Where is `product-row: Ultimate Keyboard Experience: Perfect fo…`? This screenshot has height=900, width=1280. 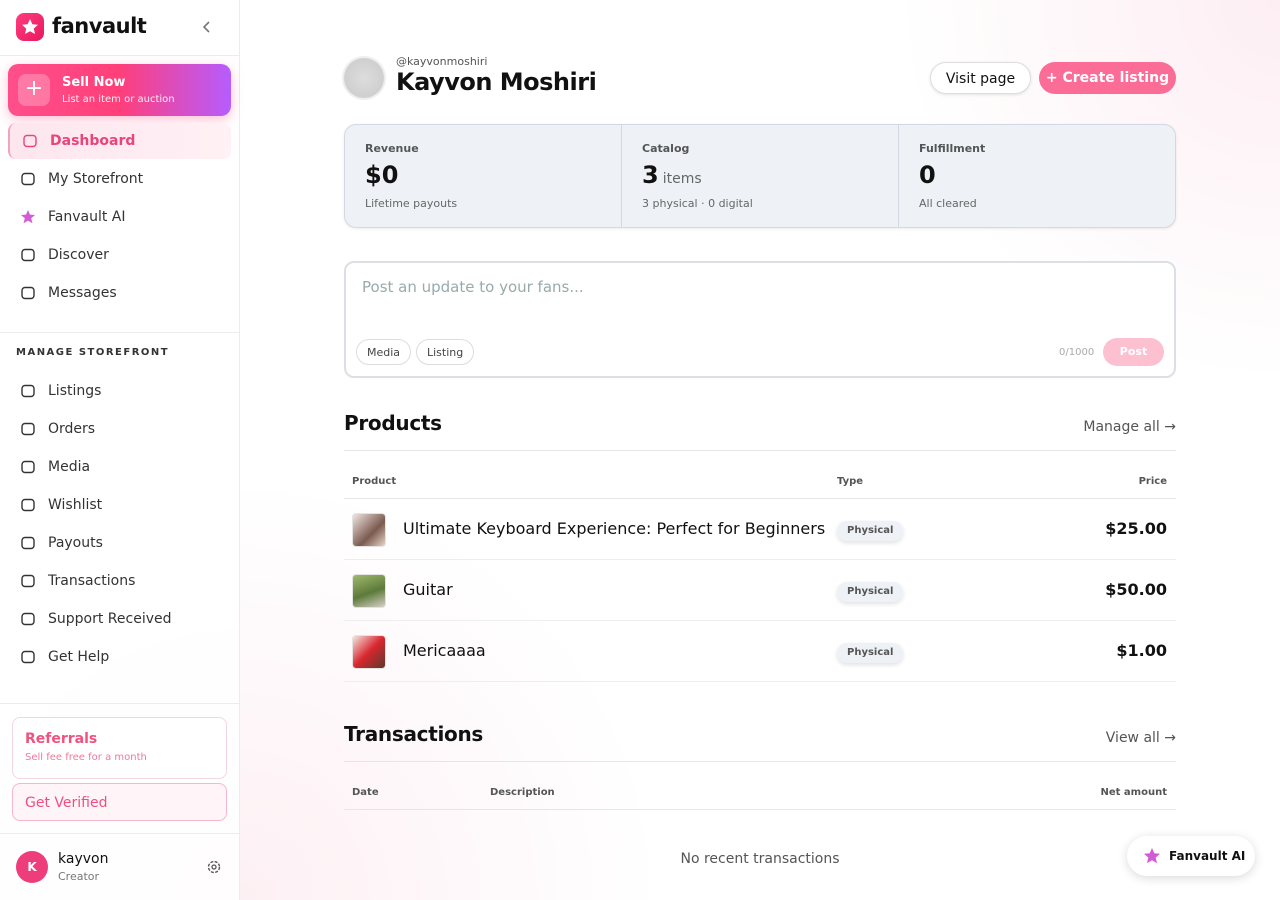 product-row: Ultimate Keyboard Experience: Perfect fo… is located at coordinates (760, 529).